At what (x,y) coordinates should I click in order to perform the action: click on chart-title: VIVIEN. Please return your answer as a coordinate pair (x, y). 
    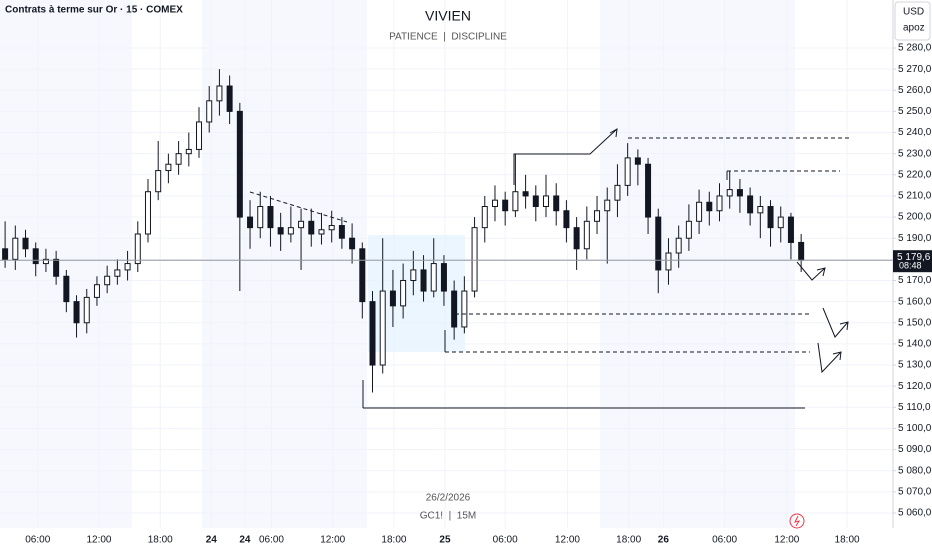
    Looking at the image, I should click on (448, 16).